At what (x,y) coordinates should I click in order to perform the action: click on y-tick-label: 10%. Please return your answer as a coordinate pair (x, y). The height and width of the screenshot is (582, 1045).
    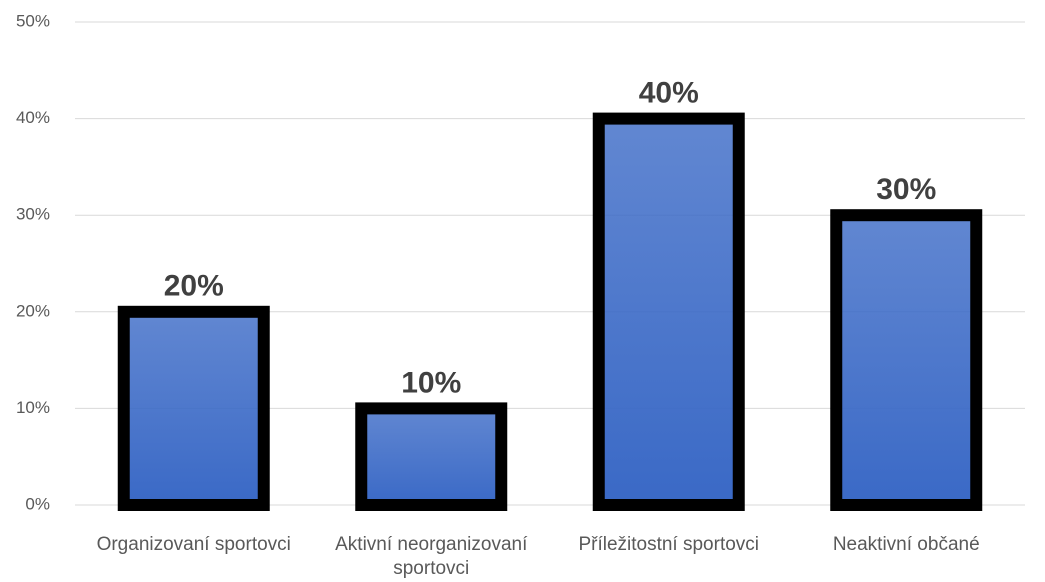
    Looking at the image, I should click on (33, 407).